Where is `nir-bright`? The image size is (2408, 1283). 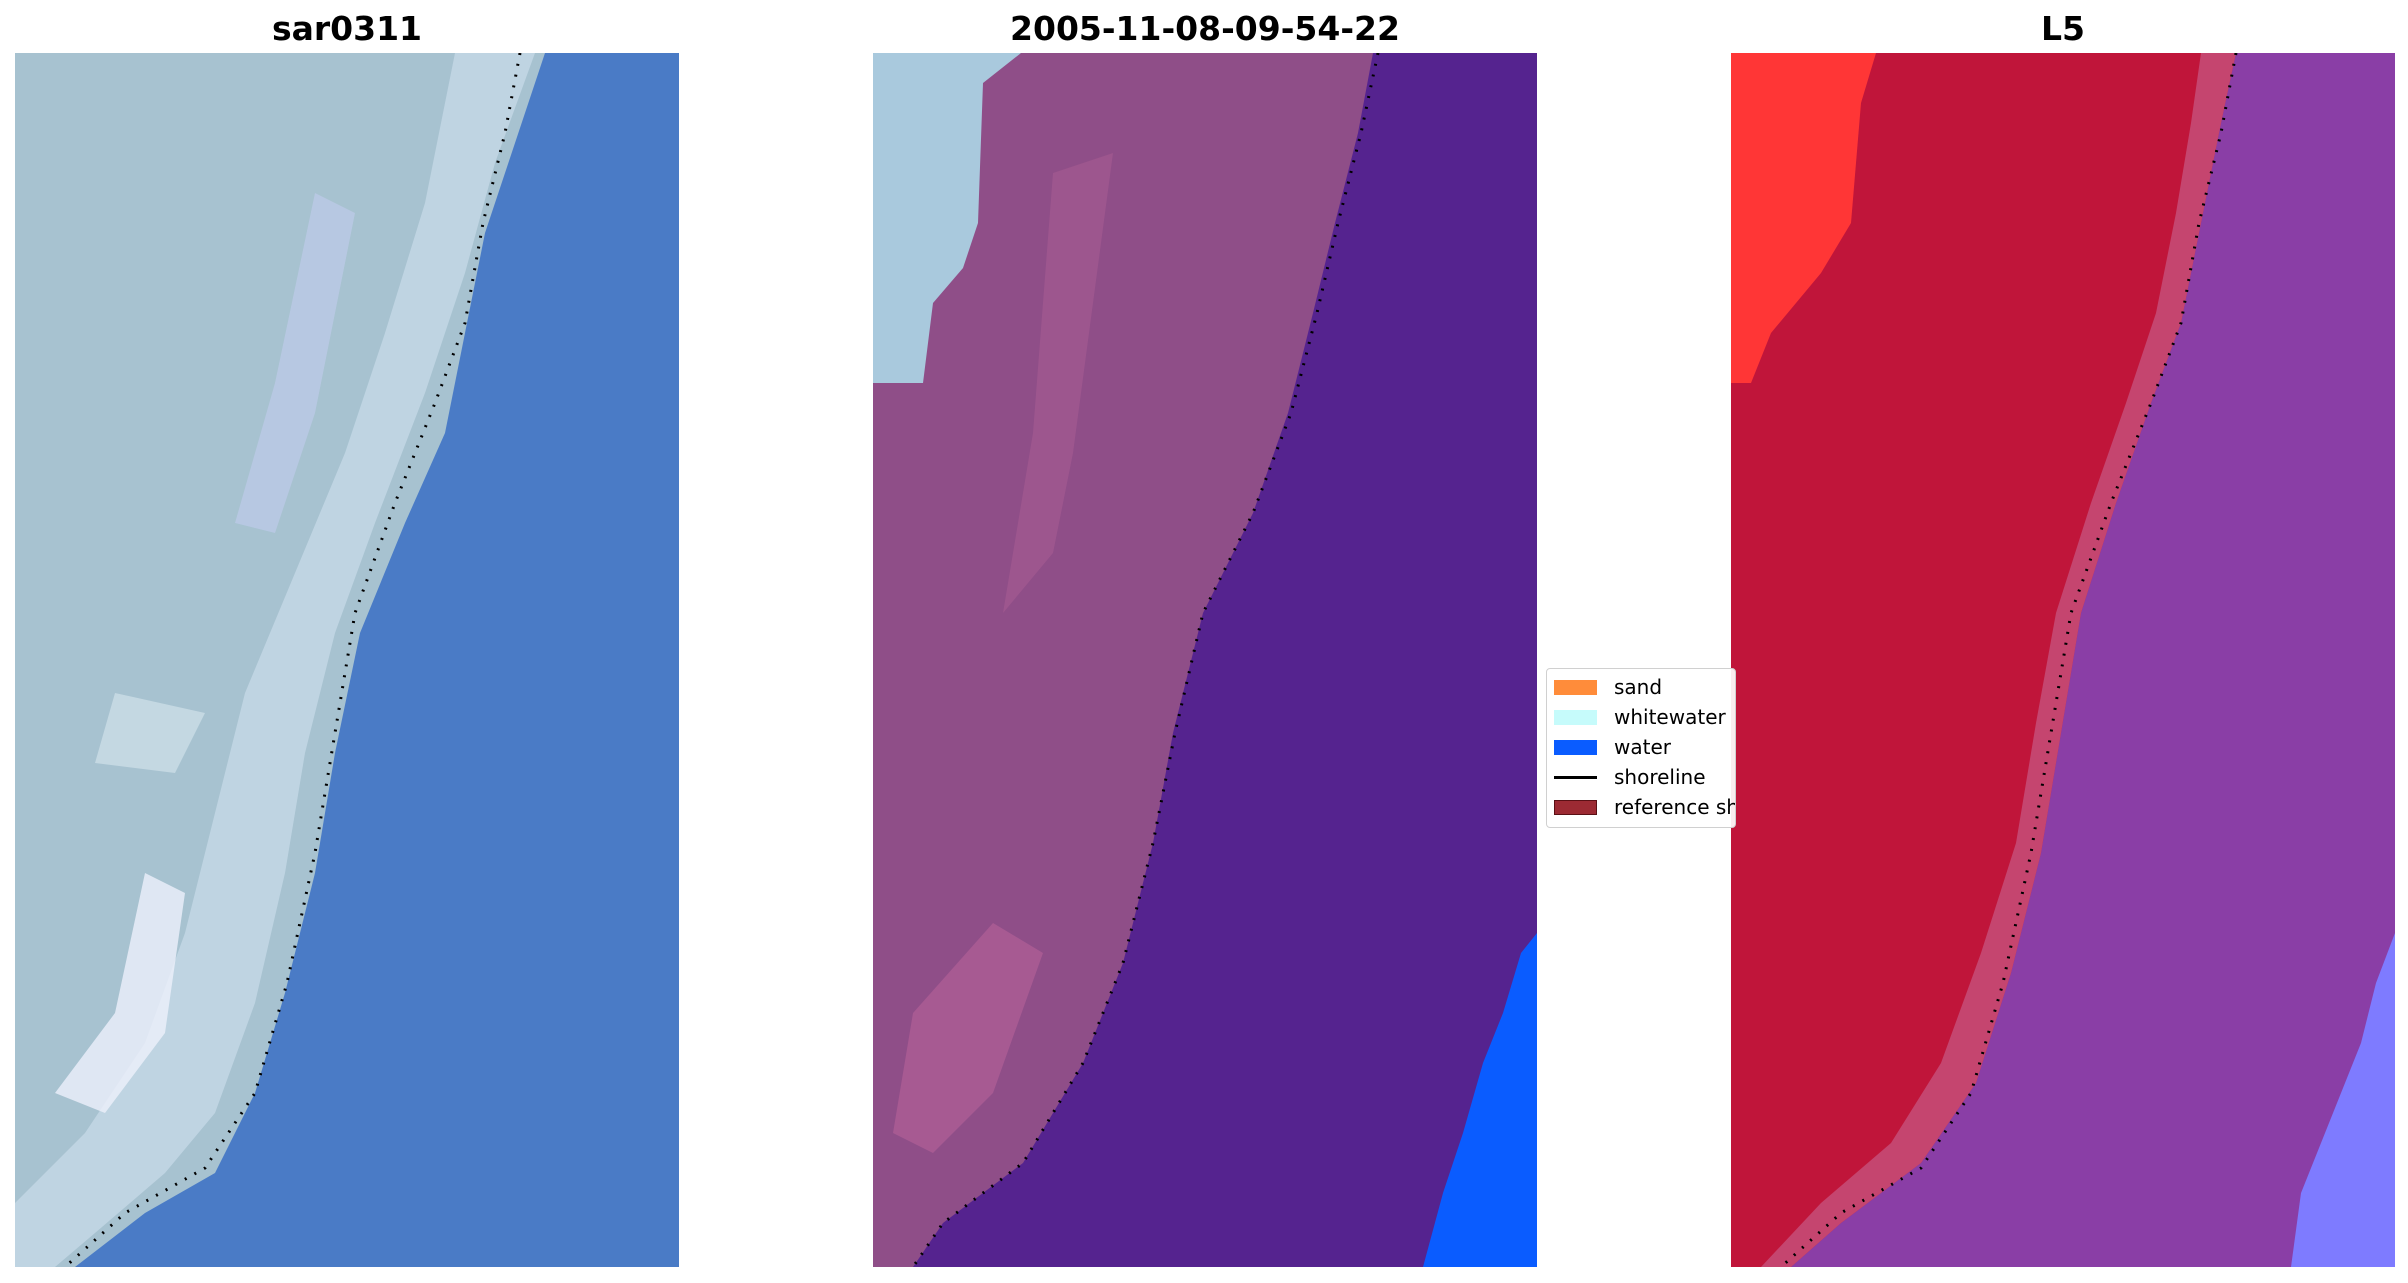 nir-bright is located at coordinates (1803, 218).